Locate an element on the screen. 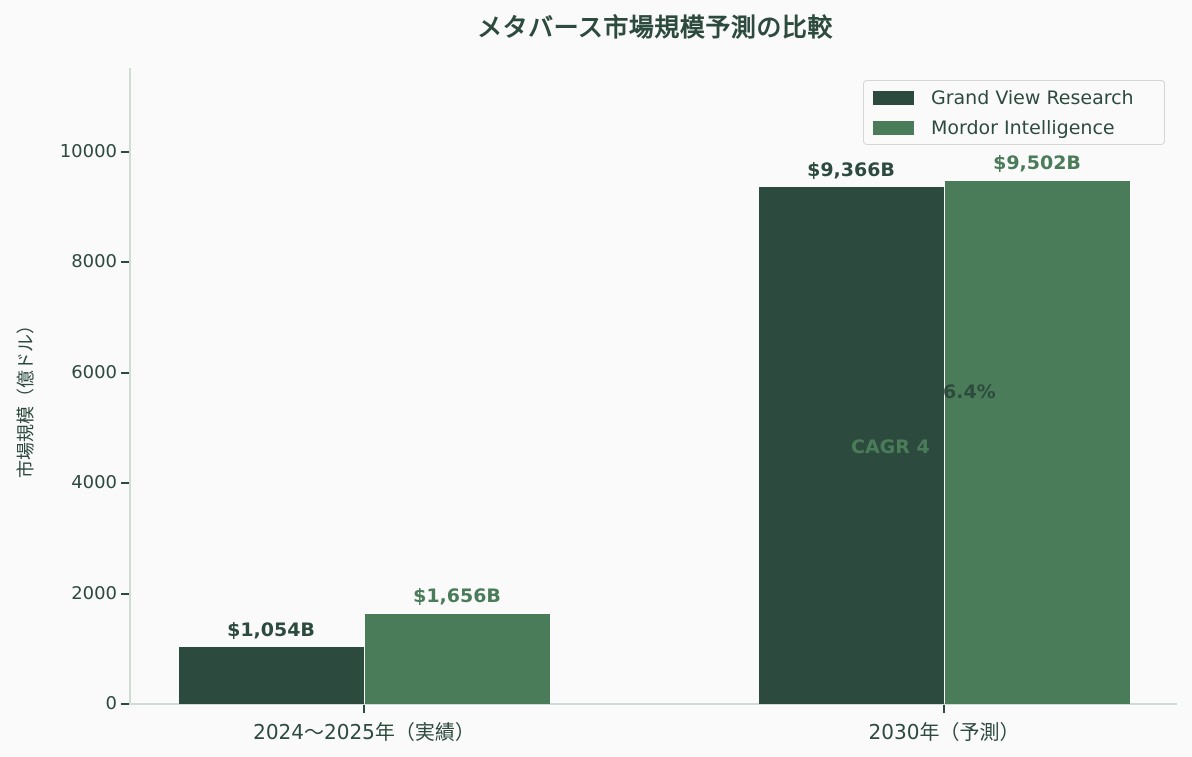  y-tick-label: 10000 is located at coordinates (88, 151).